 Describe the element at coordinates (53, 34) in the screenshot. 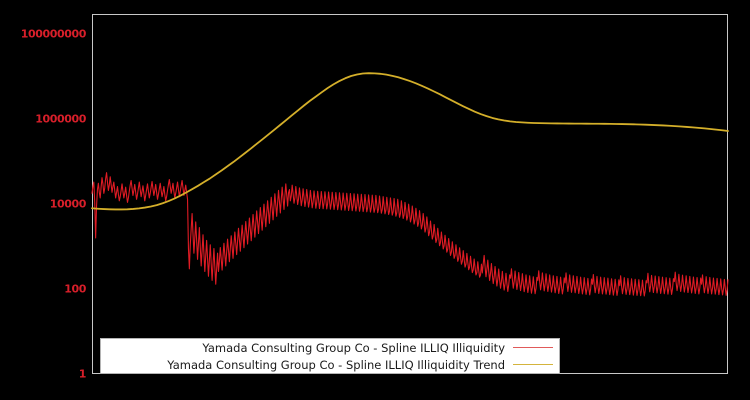

I see `y-tick-label: 100000000` at that location.